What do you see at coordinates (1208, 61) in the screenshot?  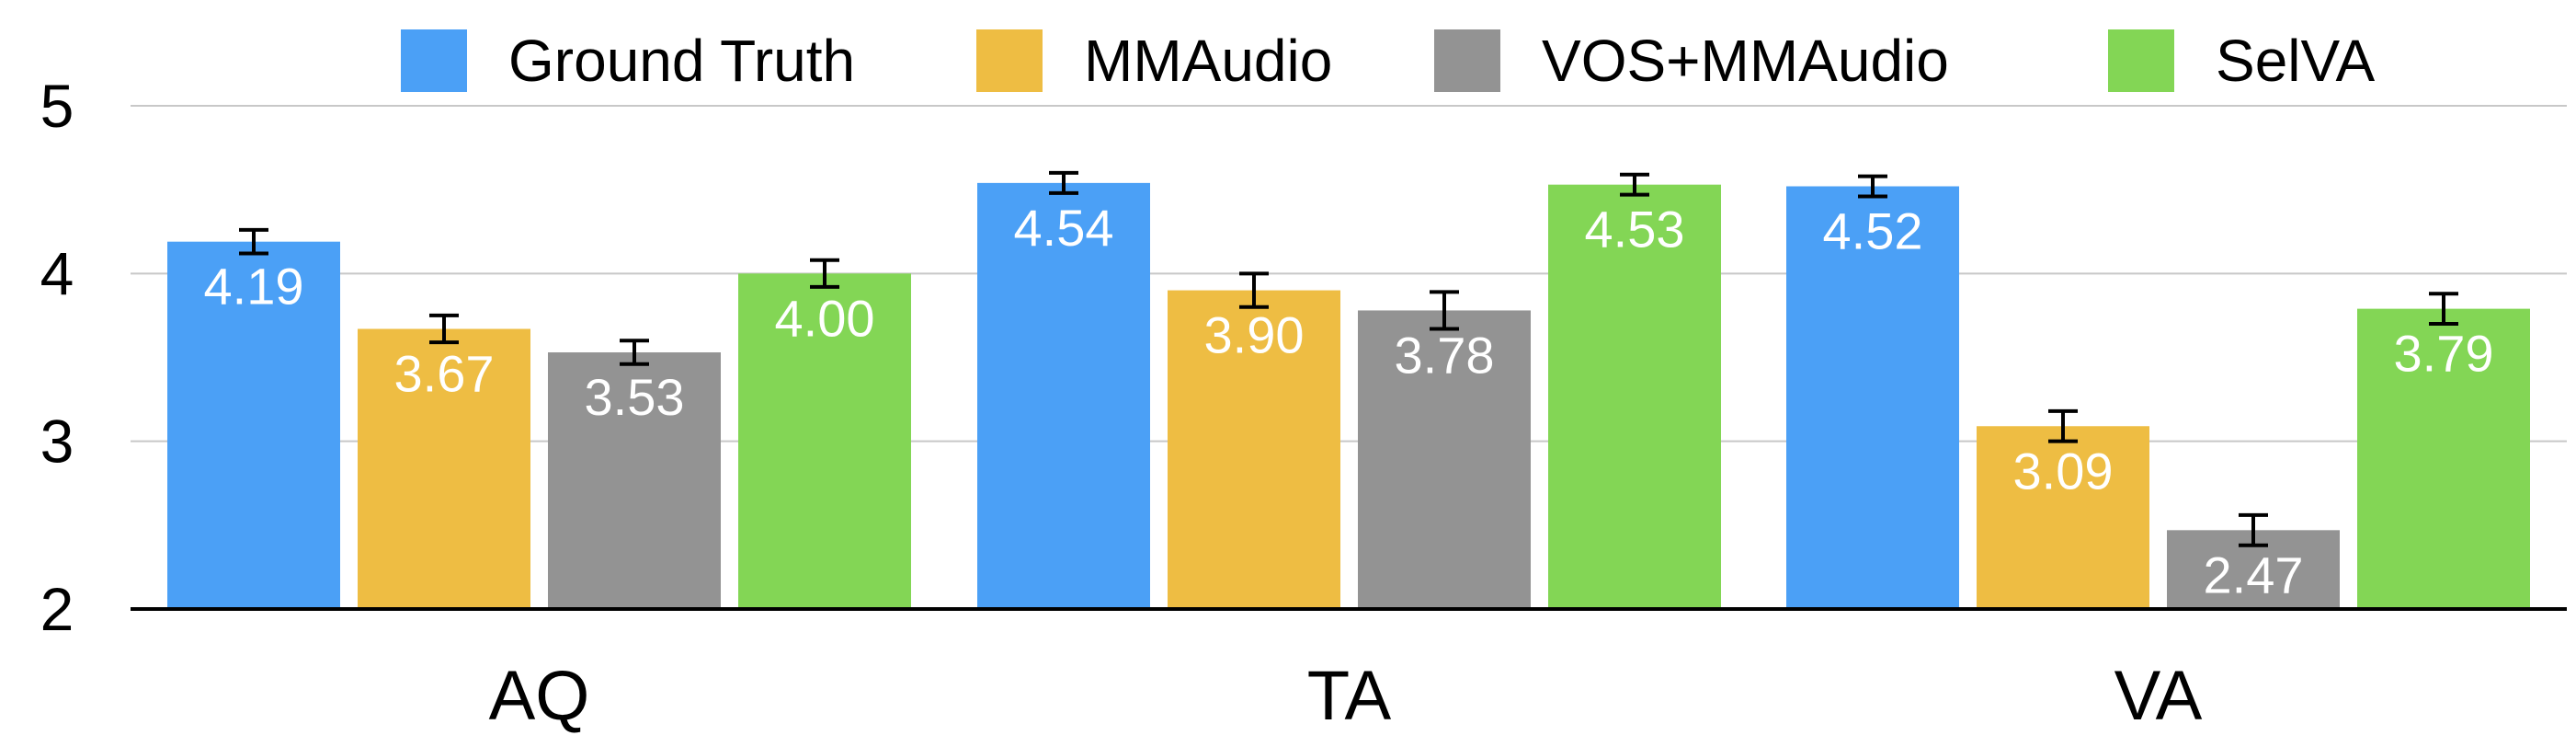 I see `legend-label: MMAudio` at bounding box center [1208, 61].